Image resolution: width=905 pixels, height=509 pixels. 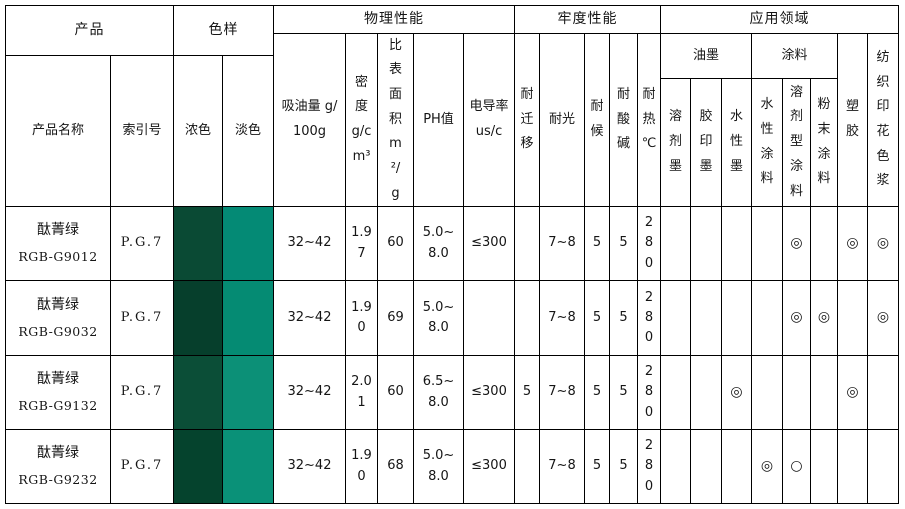 I want to click on product-code: RGB-G9032, so click(x=58, y=331).